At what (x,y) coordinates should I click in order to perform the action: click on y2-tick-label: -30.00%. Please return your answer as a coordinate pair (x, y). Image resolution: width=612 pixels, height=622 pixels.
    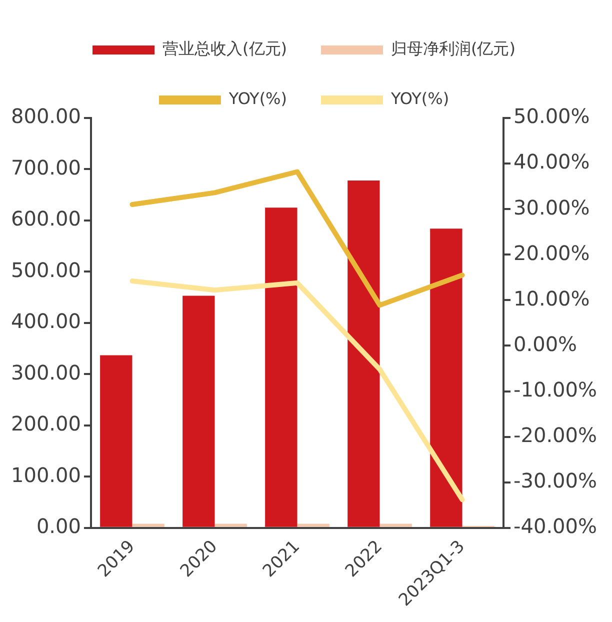
    Looking at the image, I should click on (556, 480).